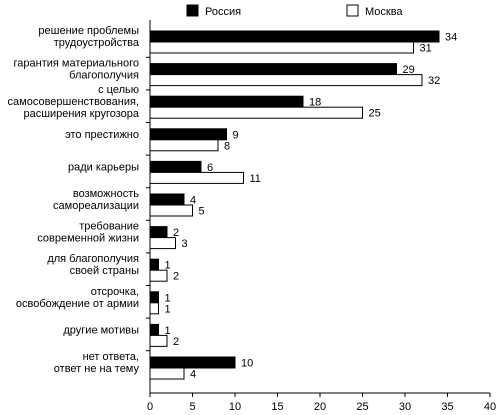 The height and width of the screenshot is (415, 500). What do you see at coordinates (168, 331) in the screenshot?
I see `value-label-russia-10: 1` at bounding box center [168, 331].